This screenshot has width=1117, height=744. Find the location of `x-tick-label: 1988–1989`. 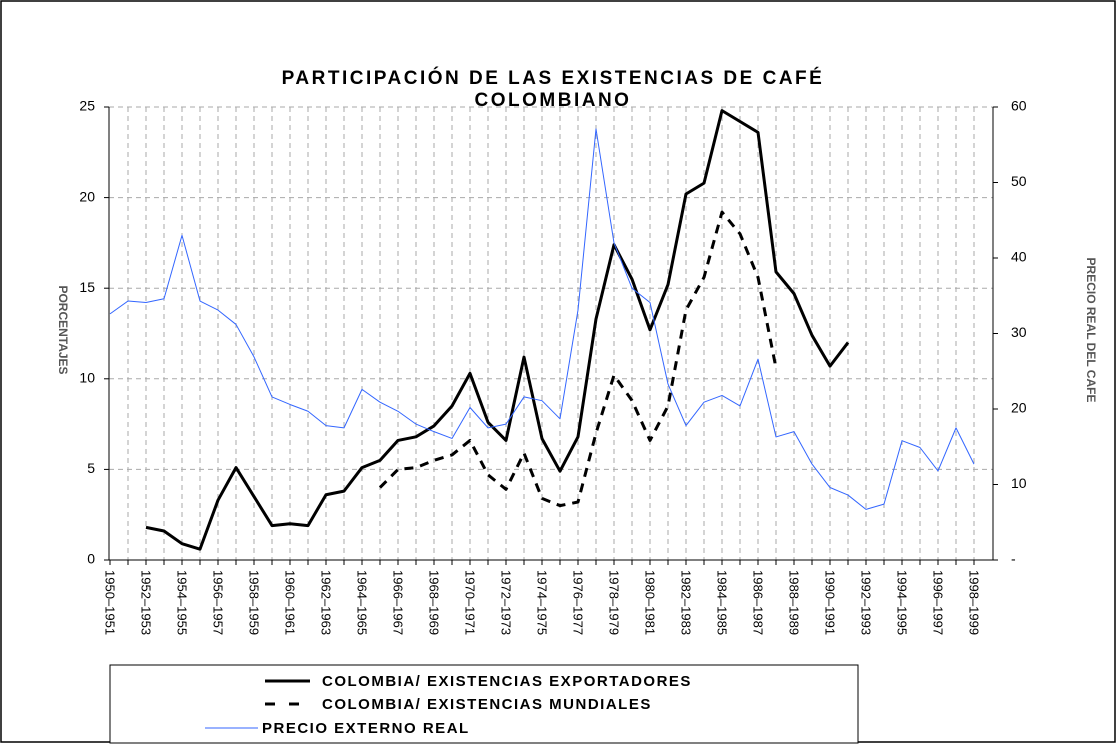

x-tick-label: 1988–1989 is located at coordinates (794, 602).